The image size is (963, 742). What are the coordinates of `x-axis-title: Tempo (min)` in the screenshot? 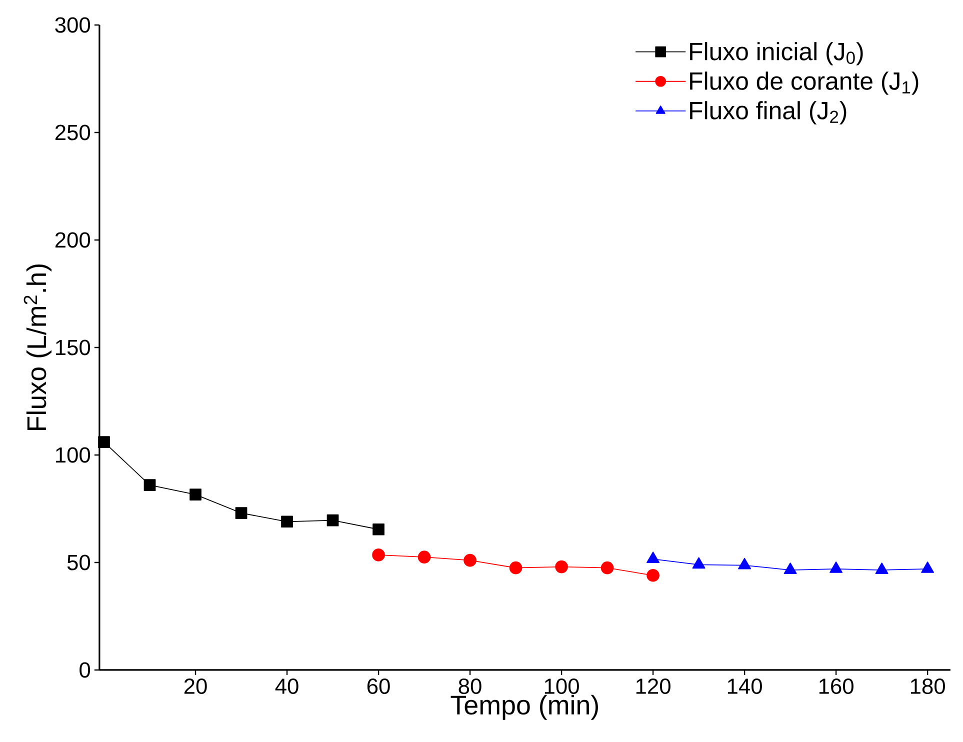 It's located at (524, 707).